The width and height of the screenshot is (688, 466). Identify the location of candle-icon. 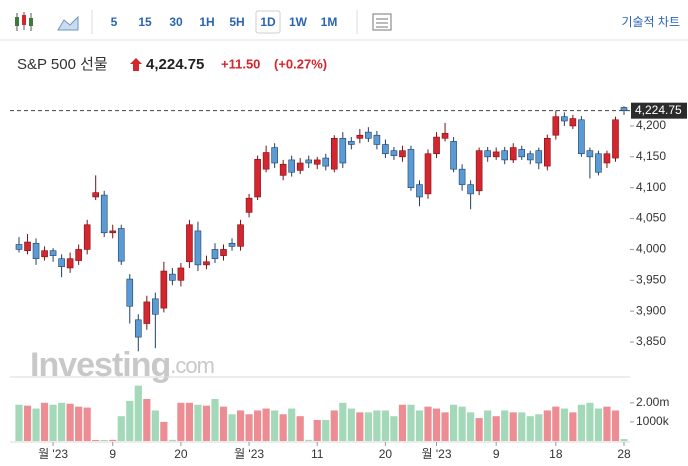
(24, 21).